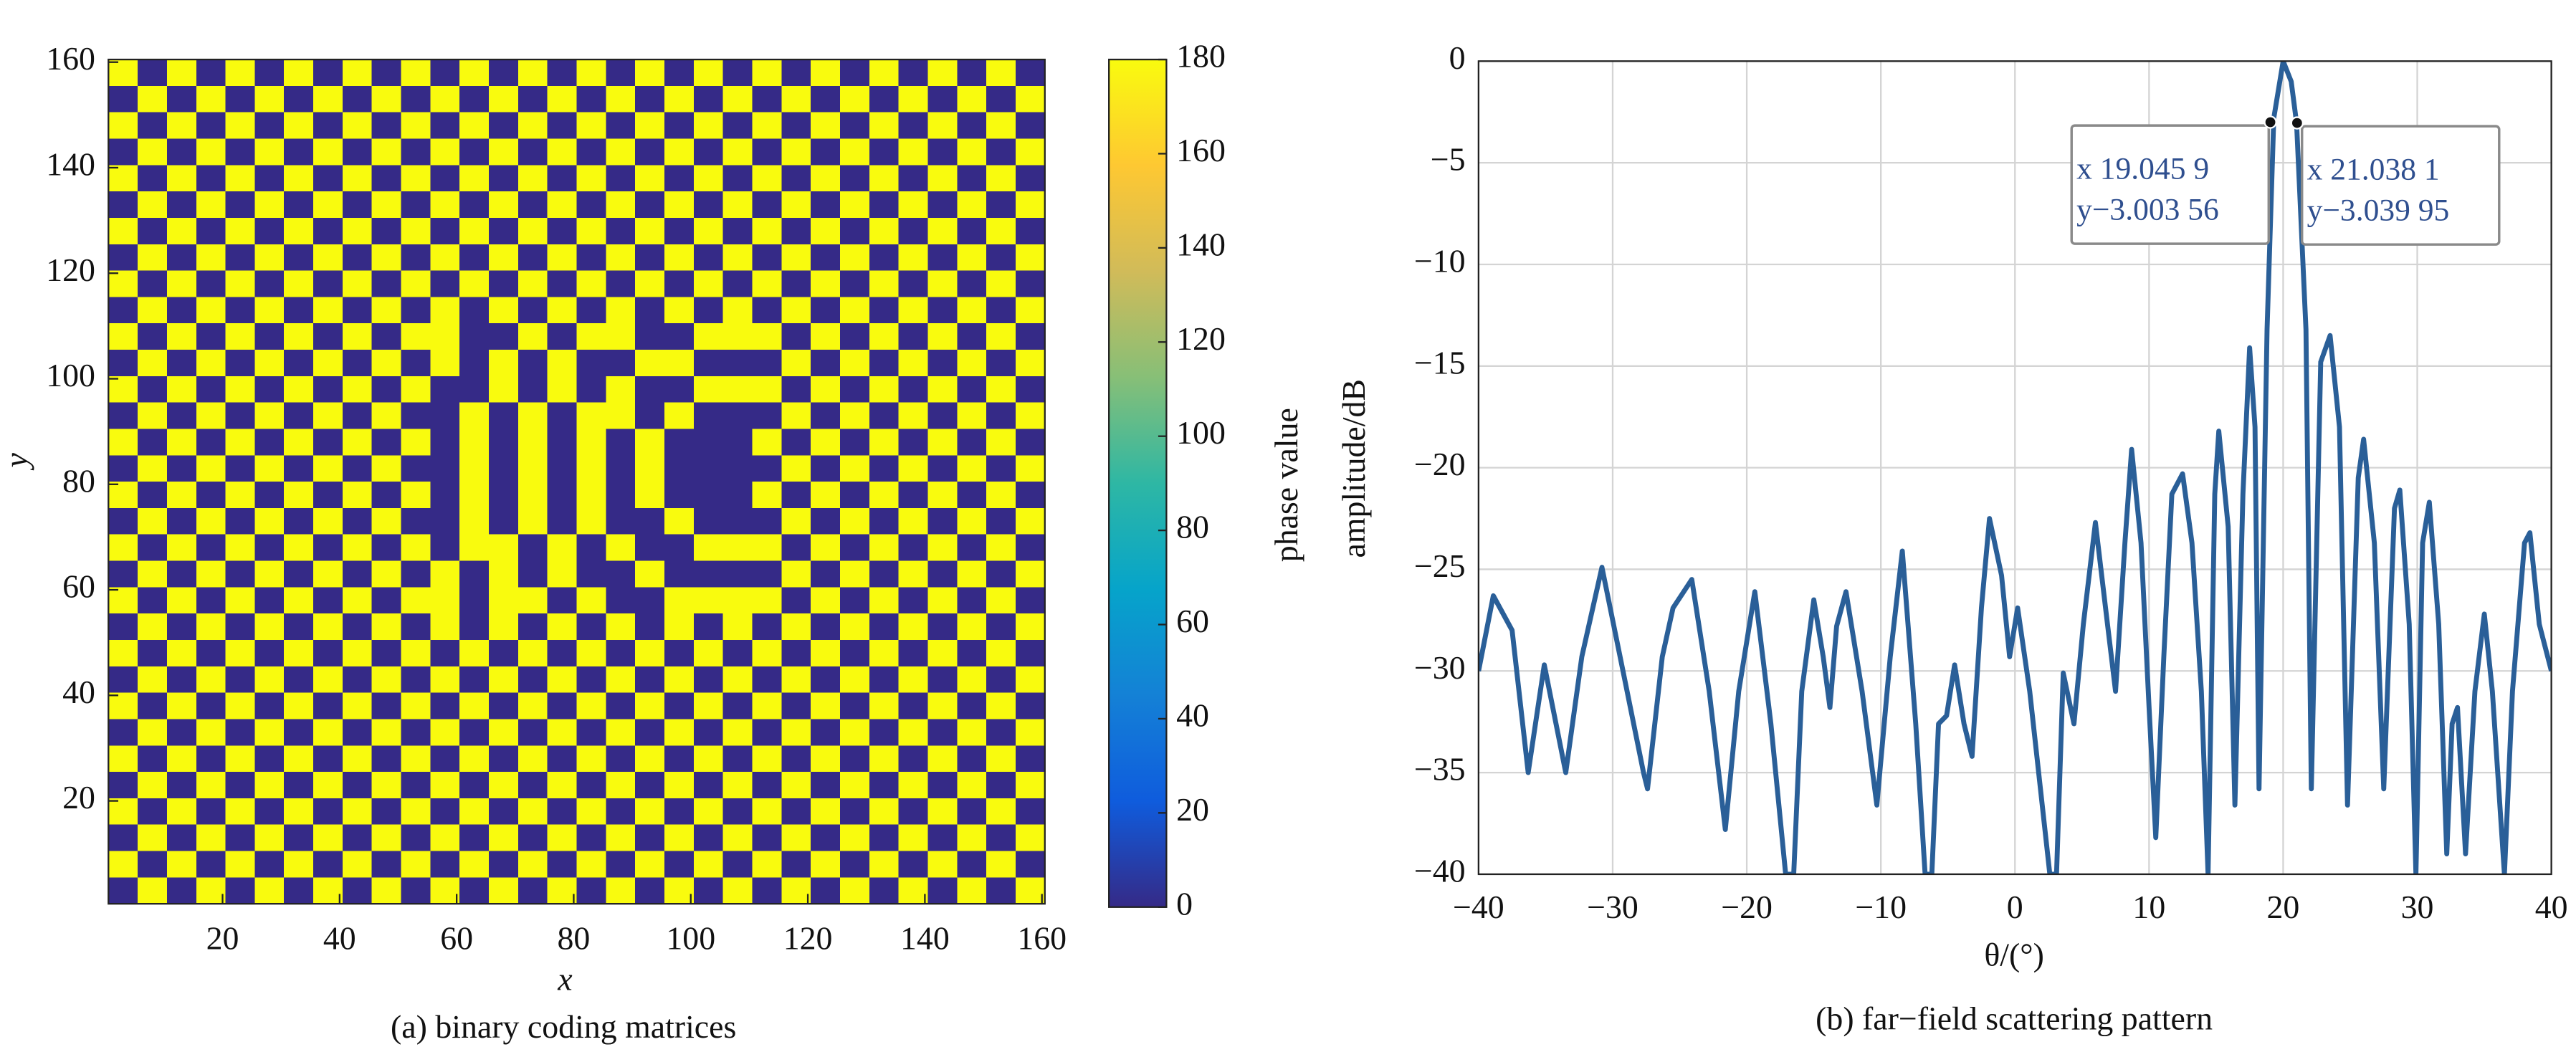 Image resolution: width=2576 pixels, height=1052 pixels. What do you see at coordinates (563, 1026) in the screenshot?
I see `caption: (a) binary coding matrices` at bounding box center [563, 1026].